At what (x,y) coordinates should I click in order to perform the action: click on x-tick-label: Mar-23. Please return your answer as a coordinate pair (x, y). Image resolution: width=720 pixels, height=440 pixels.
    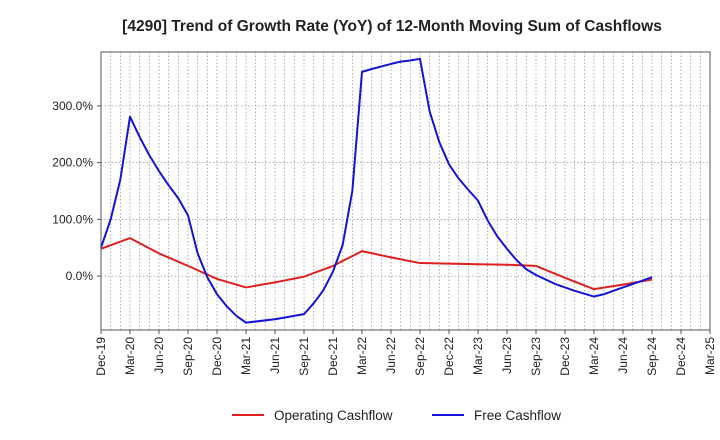
    Looking at the image, I should click on (478, 356).